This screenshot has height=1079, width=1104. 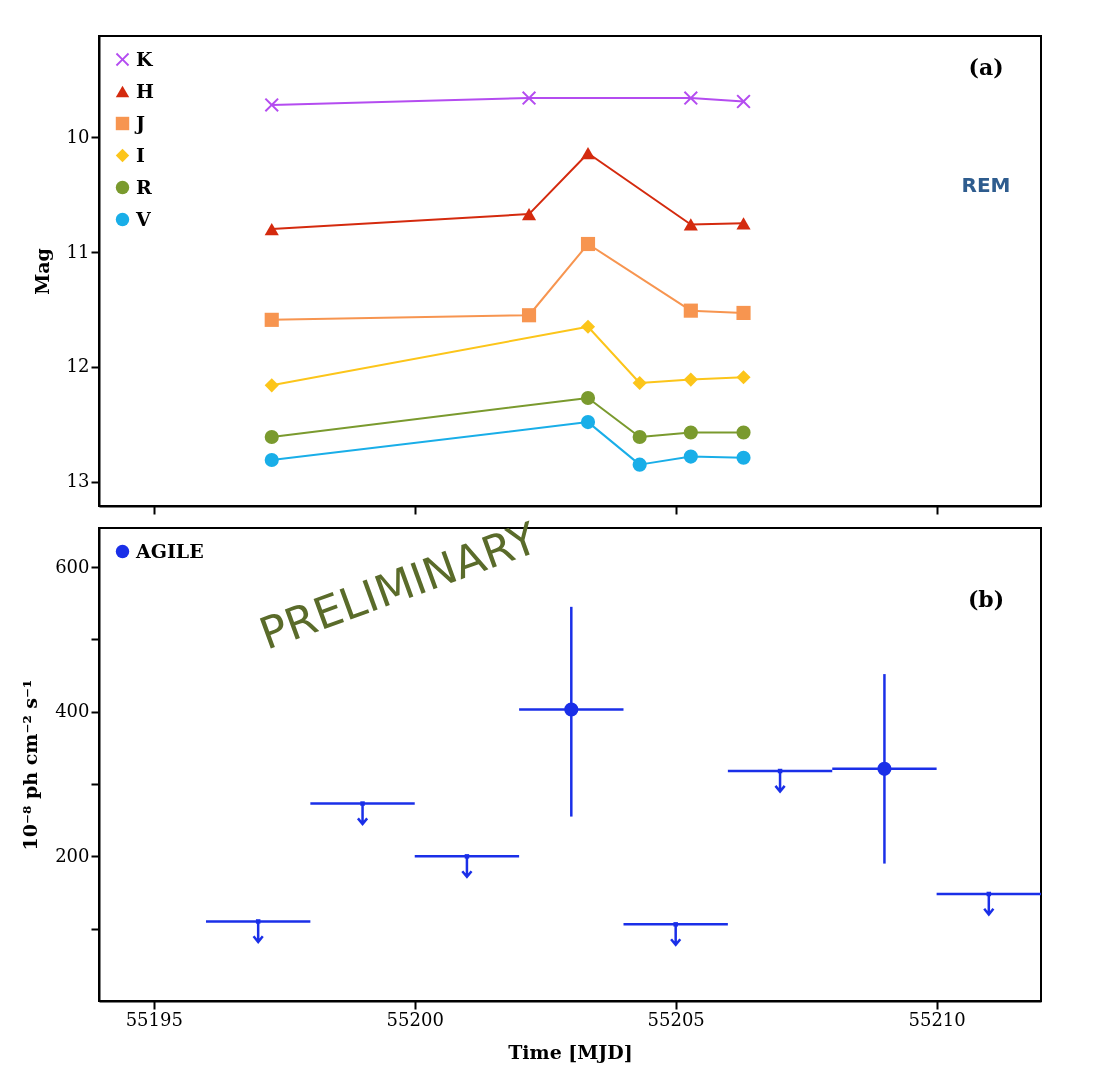 I want to click on legend-label: R, so click(x=144, y=186).